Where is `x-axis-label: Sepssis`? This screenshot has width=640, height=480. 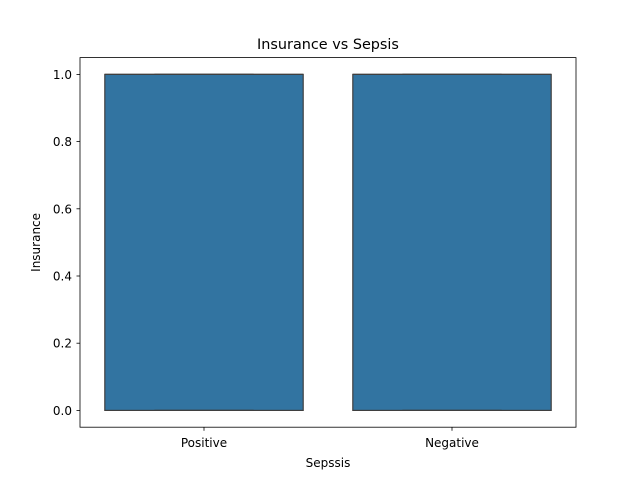
x-axis-label: Sepssis is located at coordinates (328, 463).